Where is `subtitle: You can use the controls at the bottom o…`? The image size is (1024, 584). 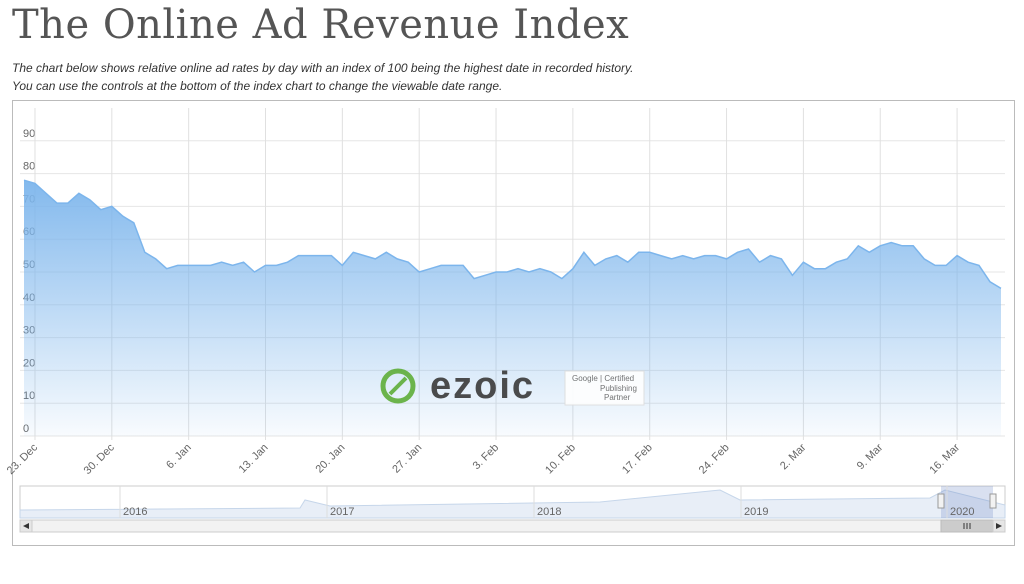 subtitle: You can use the controls at the bottom o… is located at coordinates (257, 86).